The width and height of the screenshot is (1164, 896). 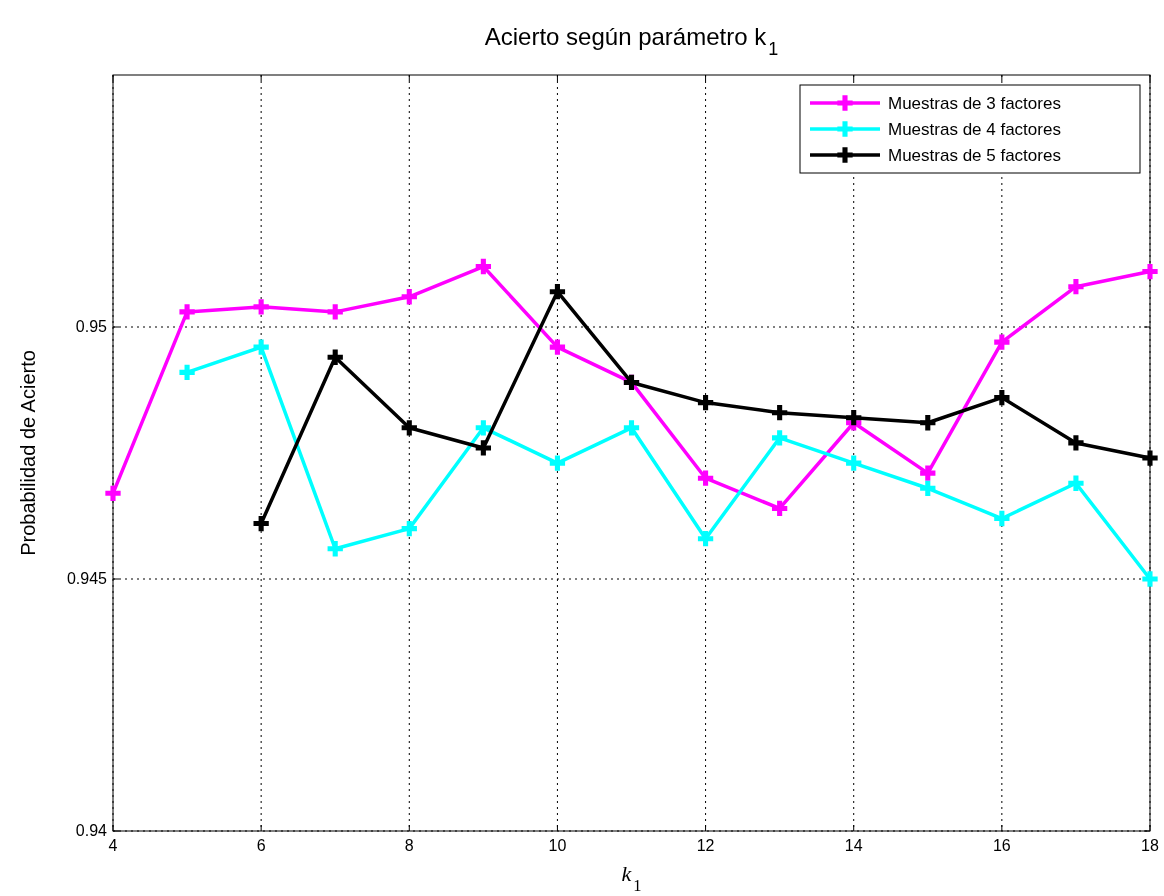 I want to click on x-axis-title: k$_{1}$, so click(x=631, y=878).